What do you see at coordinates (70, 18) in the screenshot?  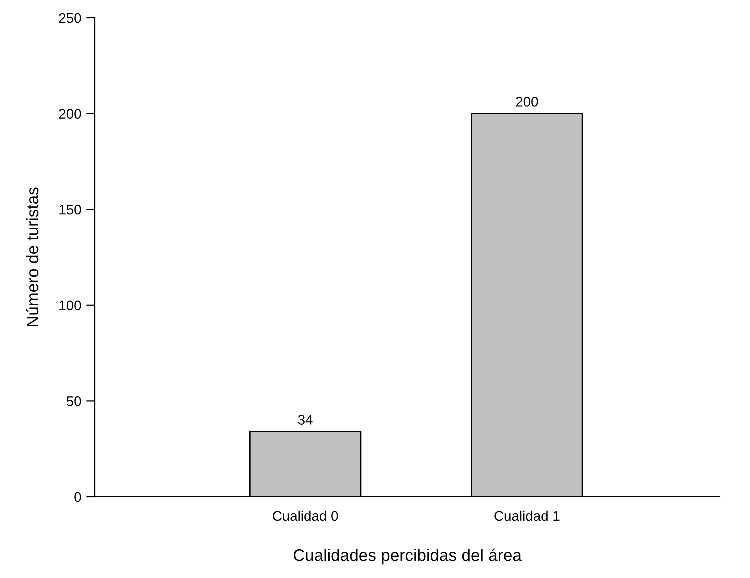 I see `y-tick-label: 250` at bounding box center [70, 18].